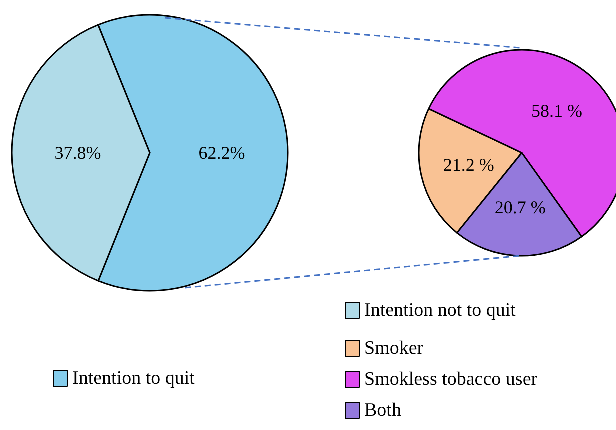  Describe the element at coordinates (520, 207) in the screenshot. I see `data-label: 20.7 %` at that location.